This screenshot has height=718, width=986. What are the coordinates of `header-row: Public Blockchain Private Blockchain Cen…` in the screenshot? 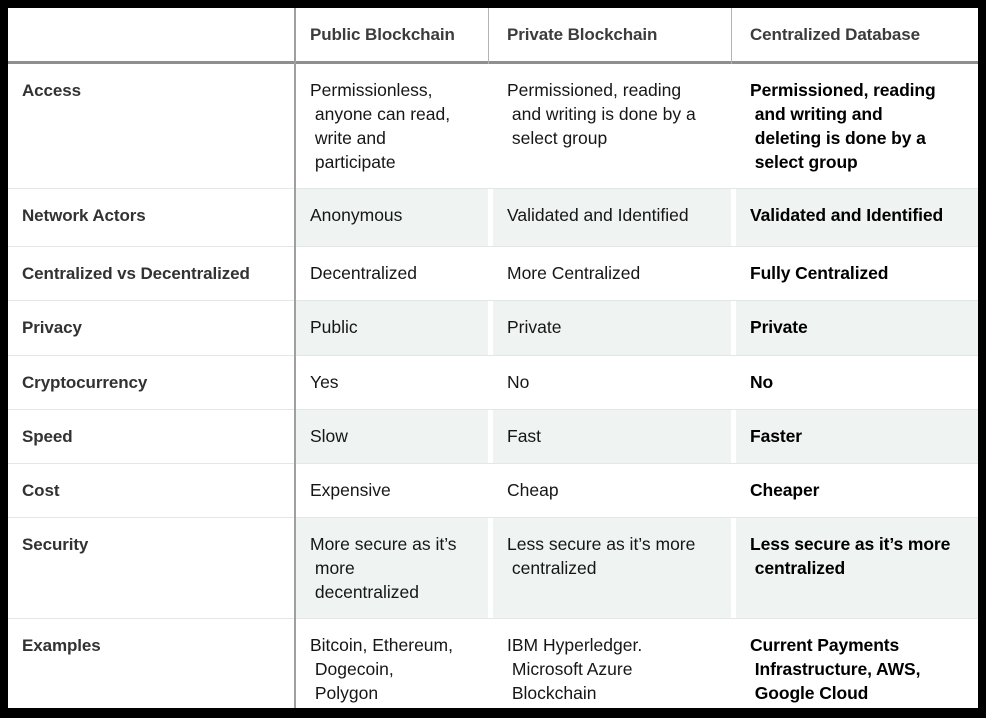 It's located at (493, 34).